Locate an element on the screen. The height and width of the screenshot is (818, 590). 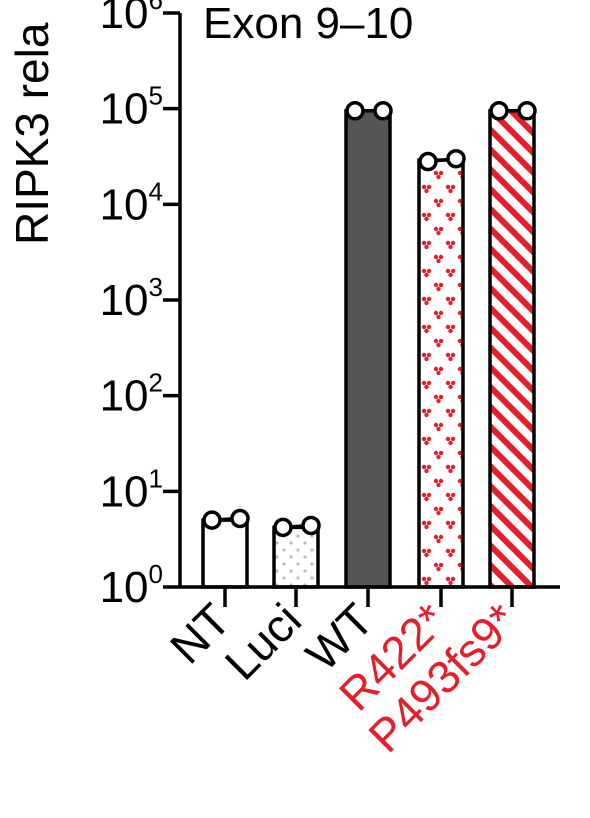
y-tick-label: 10¹ is located at coordinates (131, 489).